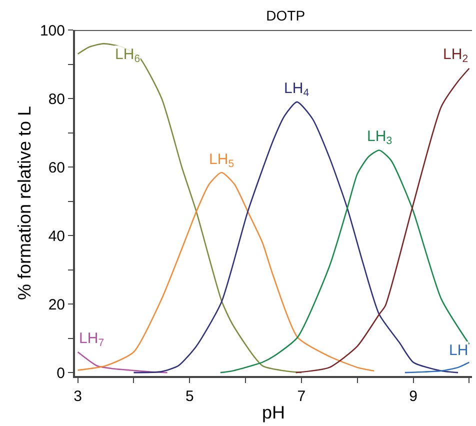 Image resolution: width=476 pixels, height=426 pixels. Describe the element at coordinates (56, 236) in the screenshot. I see `y-tick-label: 40` at that location.